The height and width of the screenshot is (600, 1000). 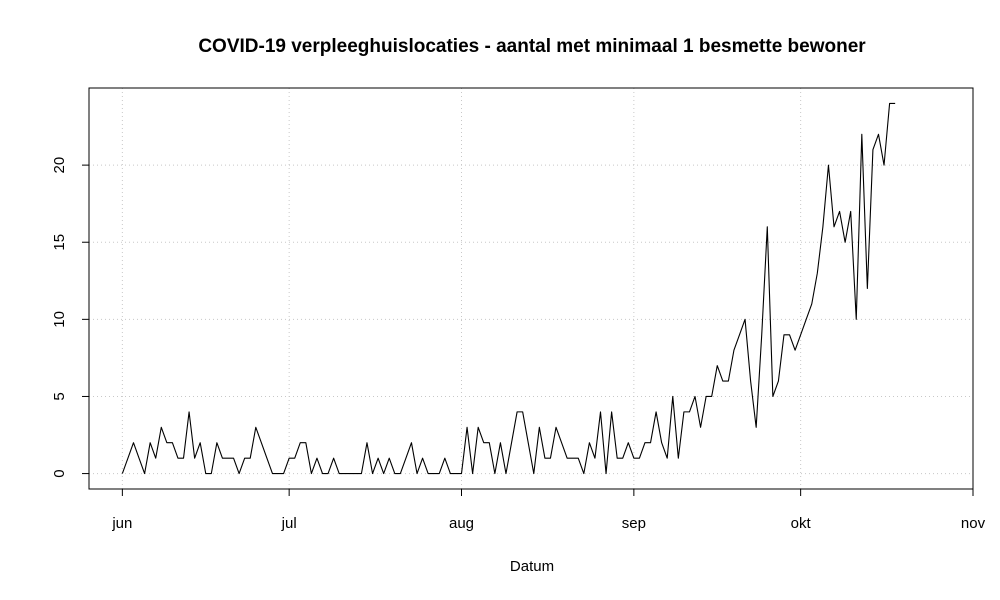 I want to click on y-tick-label: 15, so click(x=59, y=242).